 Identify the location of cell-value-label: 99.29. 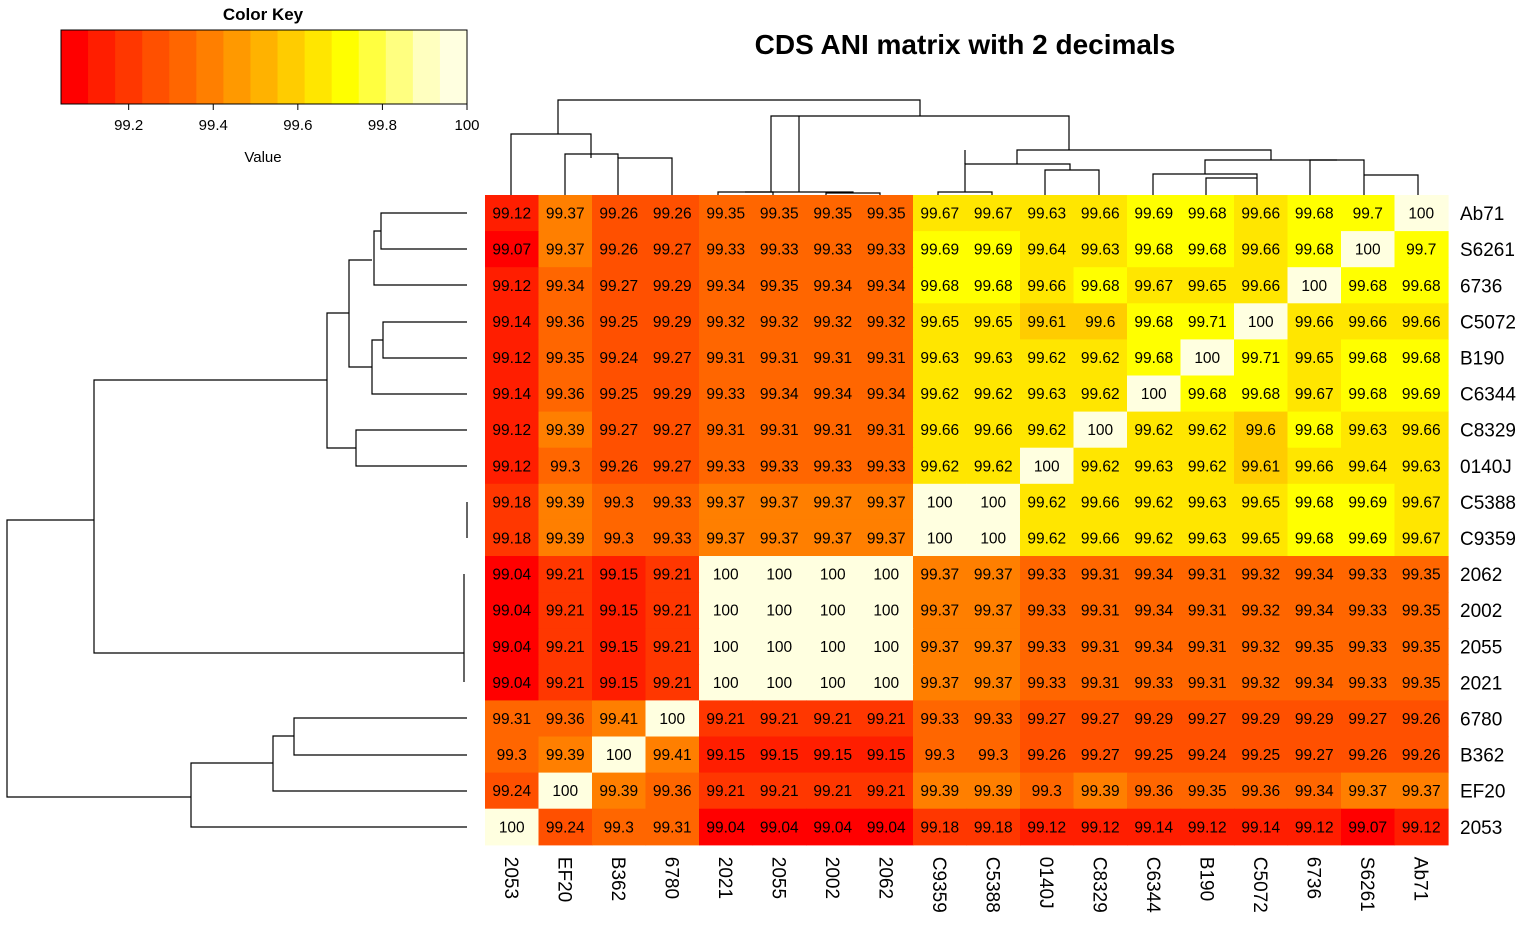
(672, 394).